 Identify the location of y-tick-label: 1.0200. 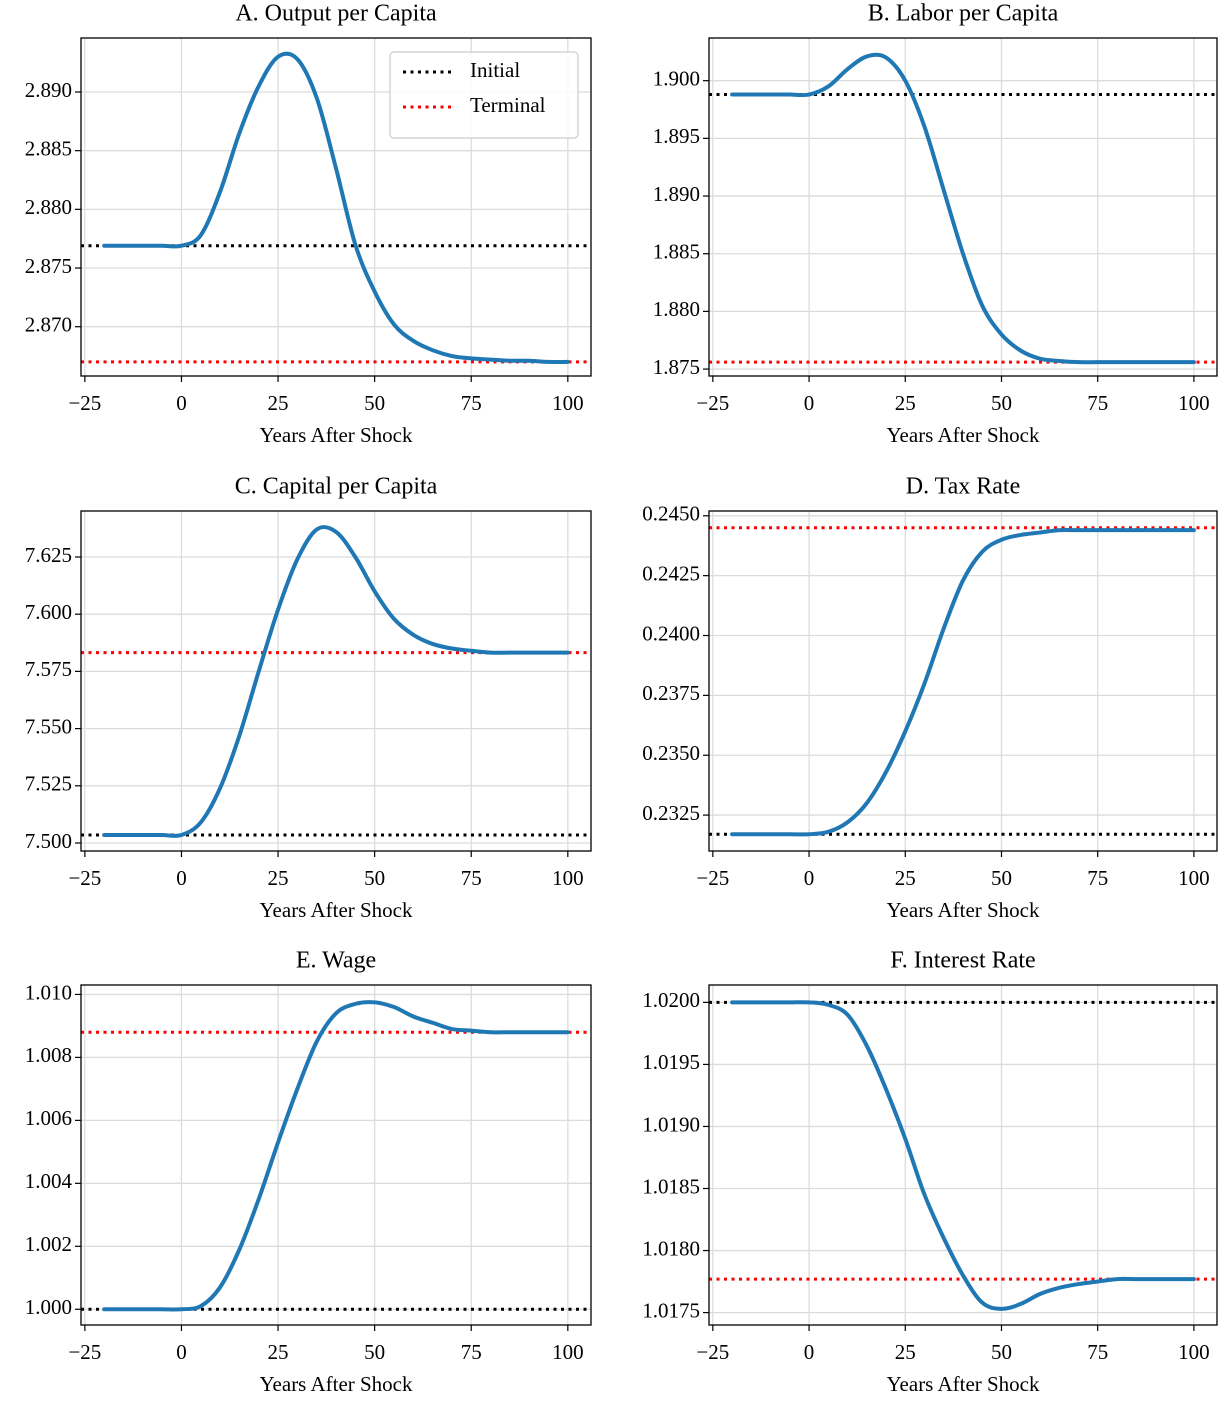
(671, 1000).